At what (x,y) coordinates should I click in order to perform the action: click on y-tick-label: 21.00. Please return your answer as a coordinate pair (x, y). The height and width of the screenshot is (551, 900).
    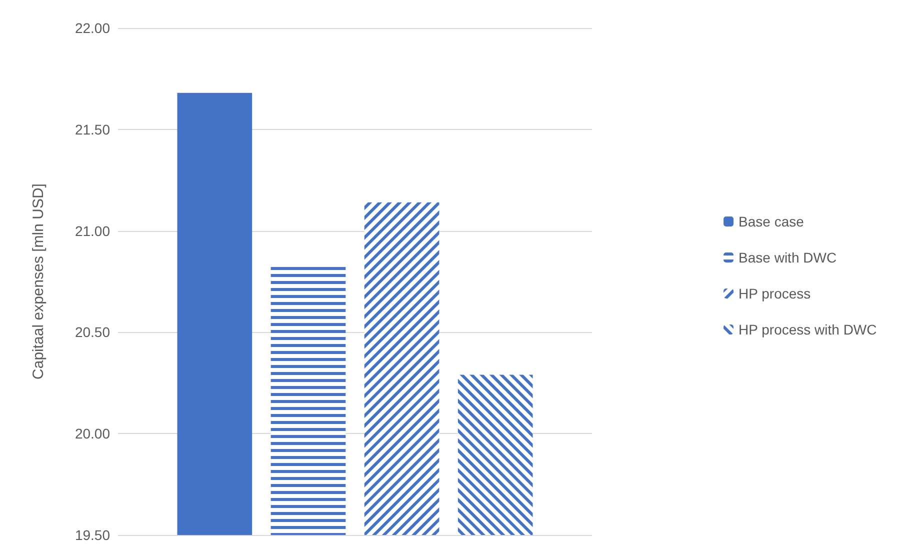
    Looking at the image, I should click on (92, 230).